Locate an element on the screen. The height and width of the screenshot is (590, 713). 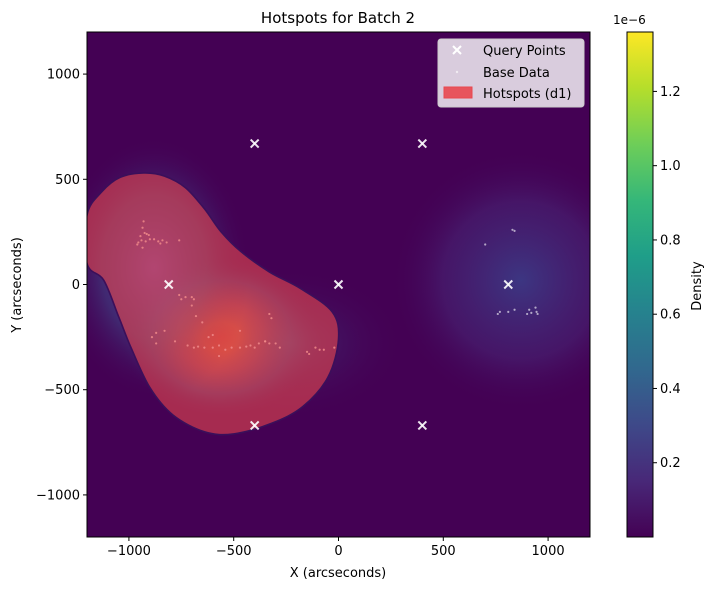
y-tick-label: −500 is located at coordinates (62, 390).